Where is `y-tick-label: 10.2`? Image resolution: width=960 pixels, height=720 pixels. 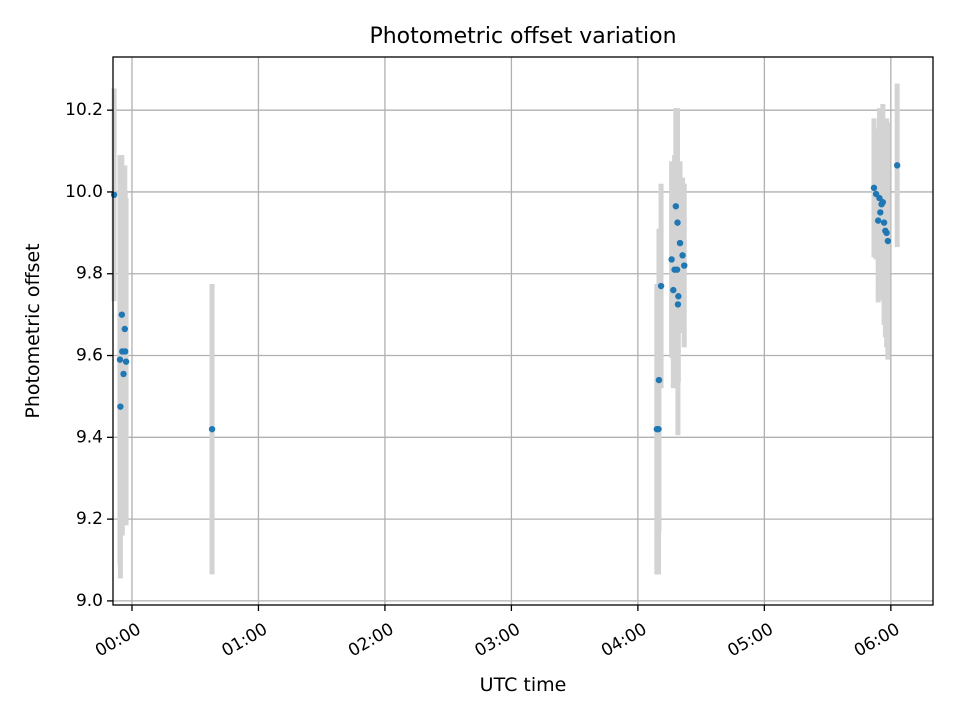
y-tick-label: 10.2 is located at coordinates (84, 110).